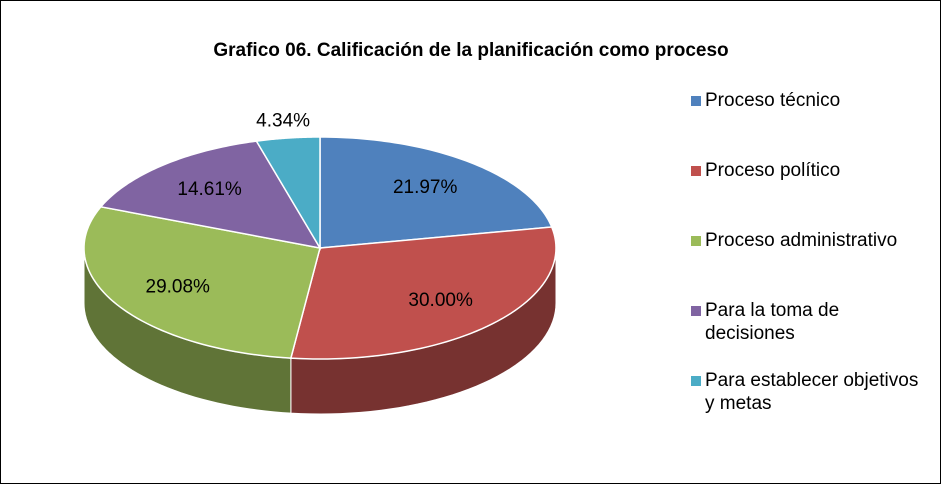 Image resolution: width=941 pixels, height=484 pixels. I want to click on legend-item: Para la toma de decisiones, so click(811, 334).